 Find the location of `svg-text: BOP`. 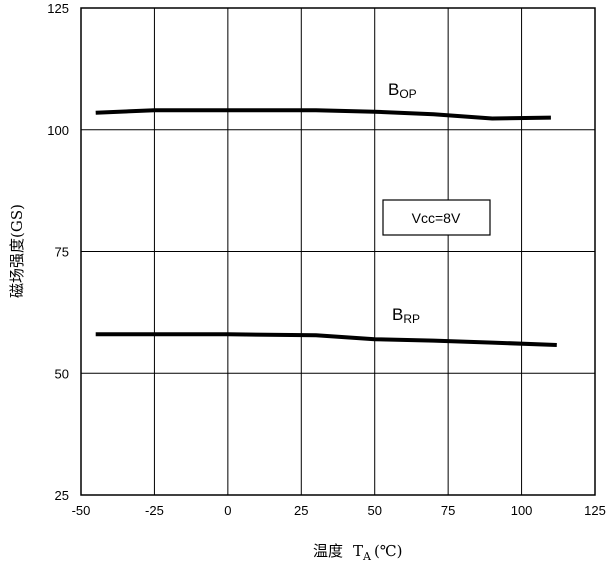

svg-text: BOP is located at coordinates (402, 90).